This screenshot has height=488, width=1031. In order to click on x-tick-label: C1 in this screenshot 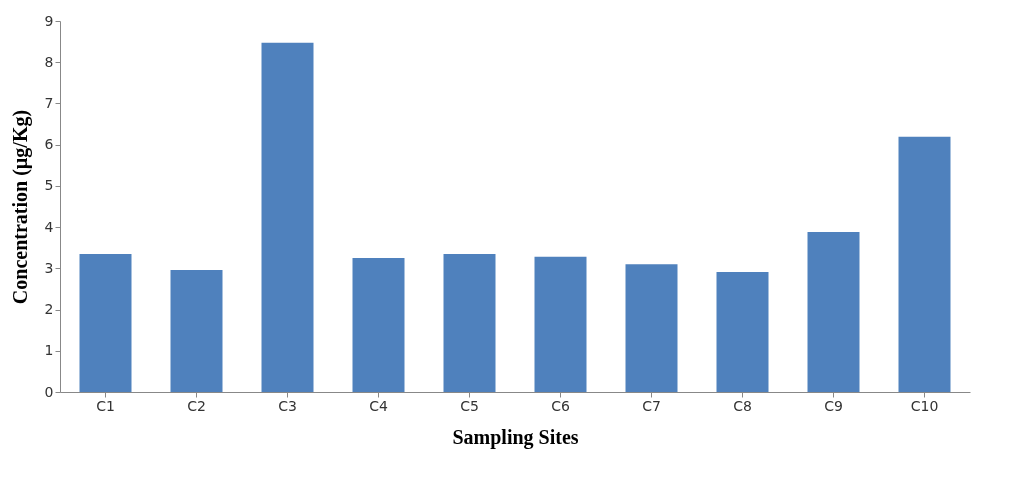, I will do `click(105, 405)`.